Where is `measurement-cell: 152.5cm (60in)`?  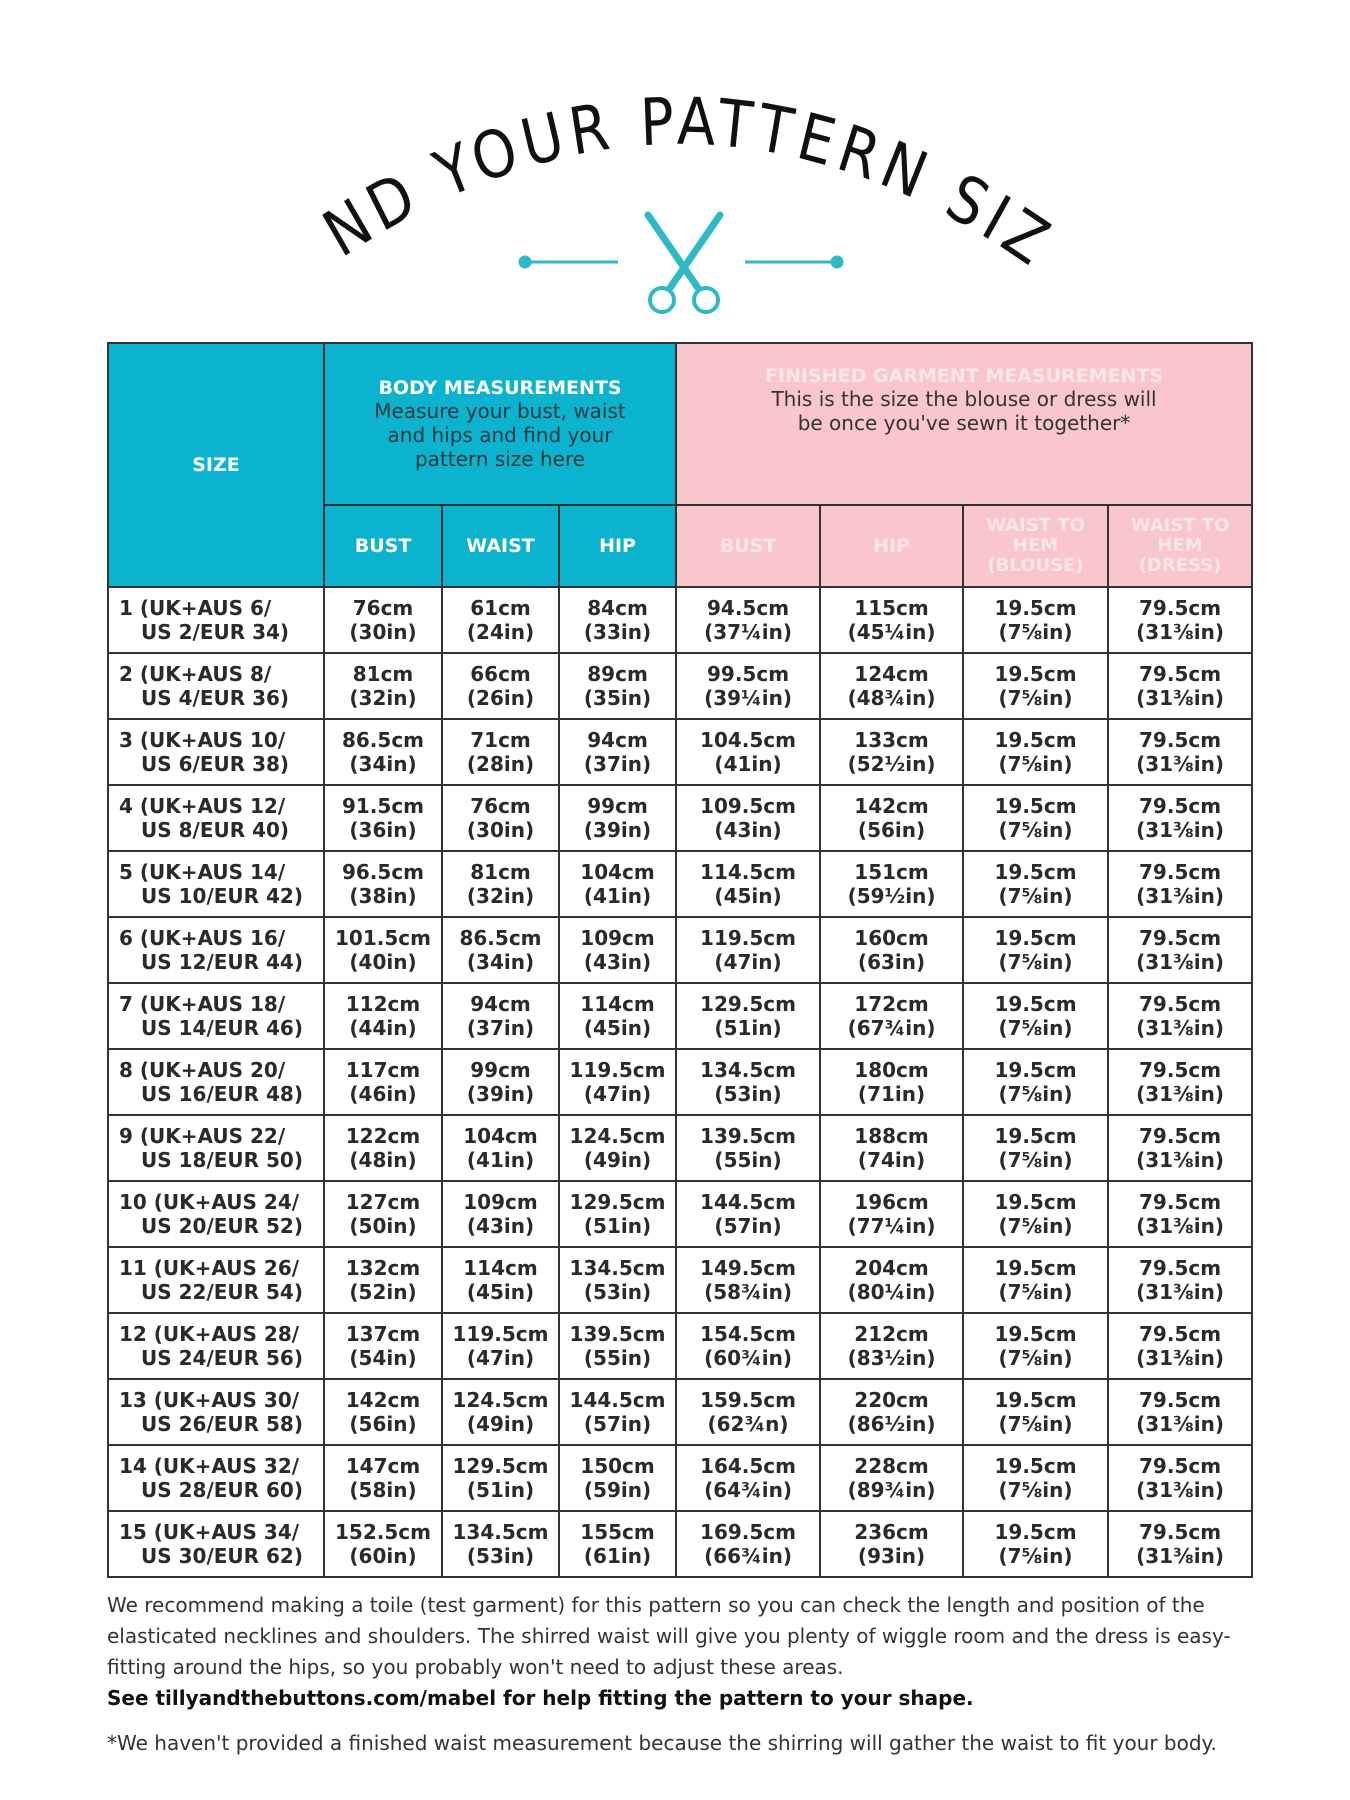 measurement-cell: 152.5cm (60in) is located at coordinates (383, 1544).